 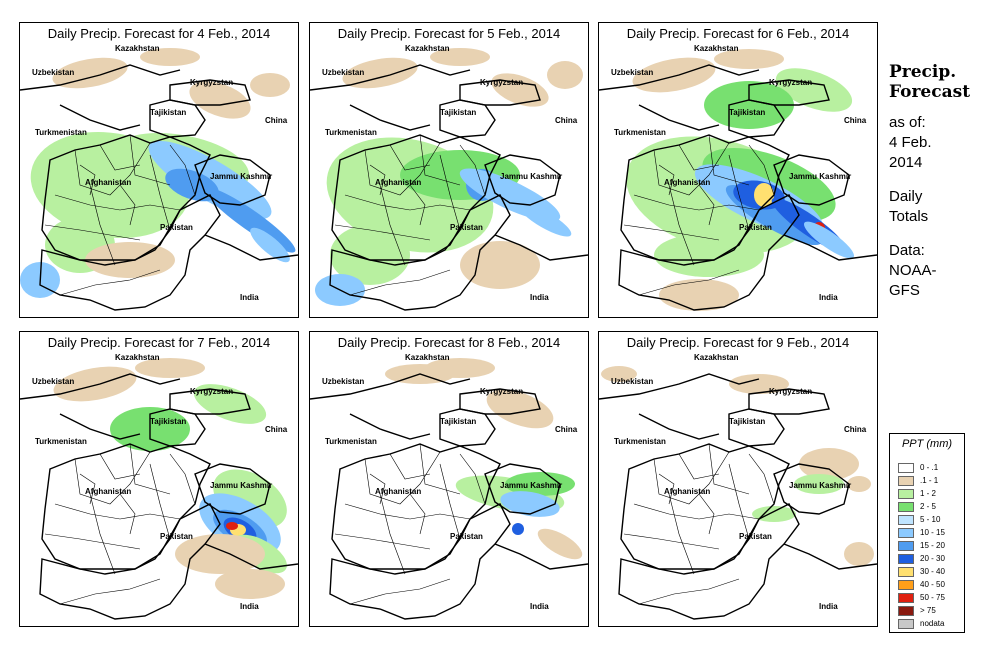 I want to click on panel-title: Daily Precip. Forecast for 4 Feb., 2014, so click(x=159, y=34).